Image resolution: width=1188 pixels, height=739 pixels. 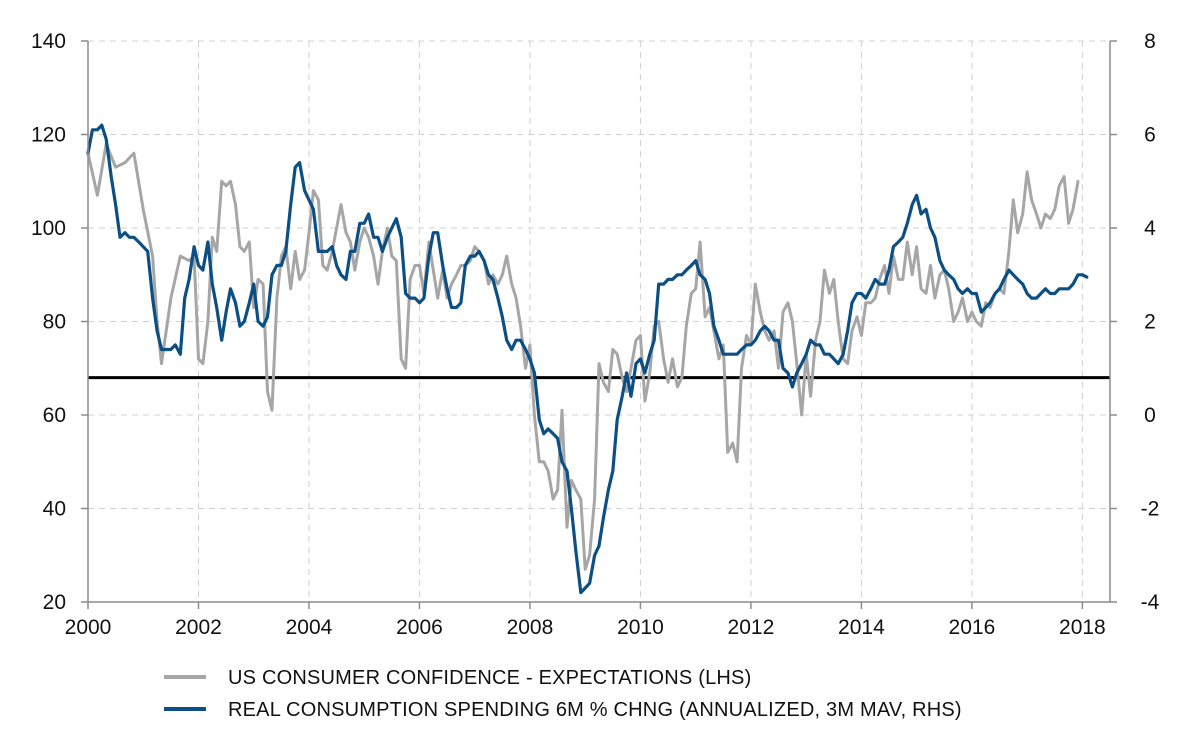 I want to click on right-y-tick-label: 6, so click(x=1150, y=135).